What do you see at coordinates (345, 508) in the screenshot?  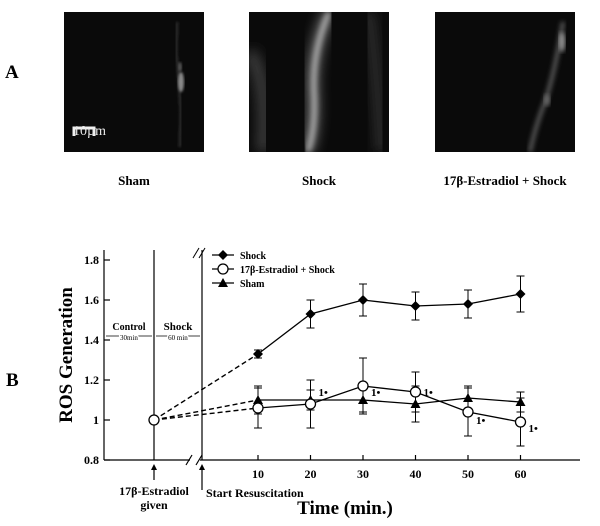 I see `x-axis-title: Time (min.)` at bounding box center [345, 508].